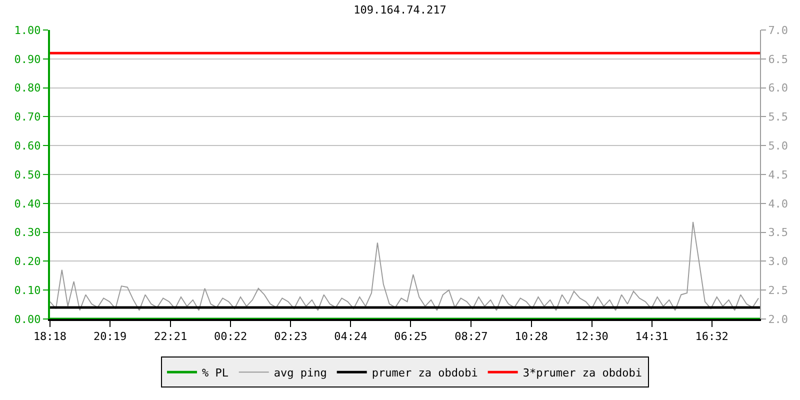  What do you see at coordinates (711, 337) in the screenshot?
I see `x-tick-label: 16:32` at bounding box center [711, 337].